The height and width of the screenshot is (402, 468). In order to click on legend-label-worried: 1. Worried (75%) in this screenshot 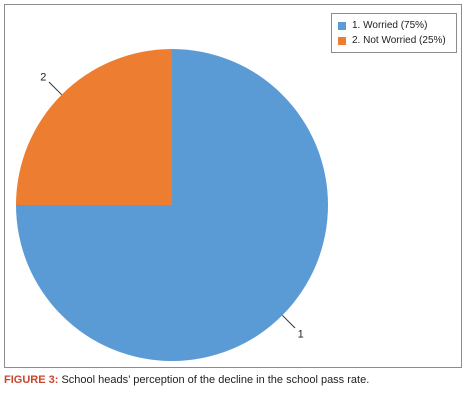, I will do `click(390, 25)`.